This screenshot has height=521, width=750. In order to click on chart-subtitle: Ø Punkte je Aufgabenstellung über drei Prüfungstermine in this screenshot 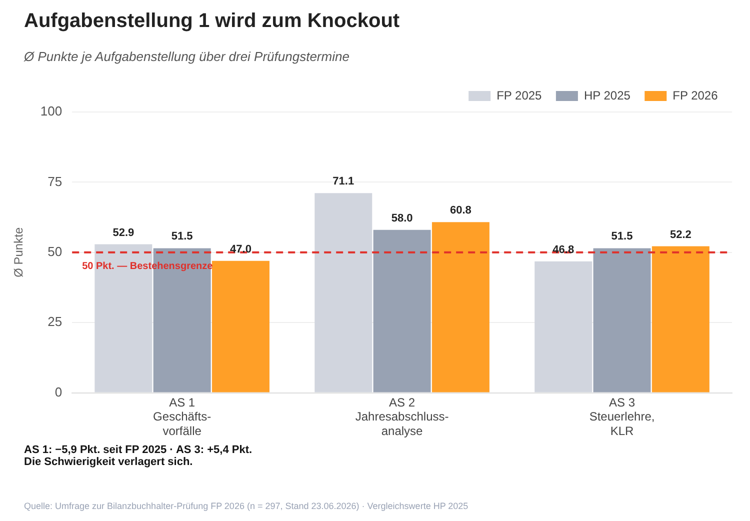, I will do `click(187, 56)`.